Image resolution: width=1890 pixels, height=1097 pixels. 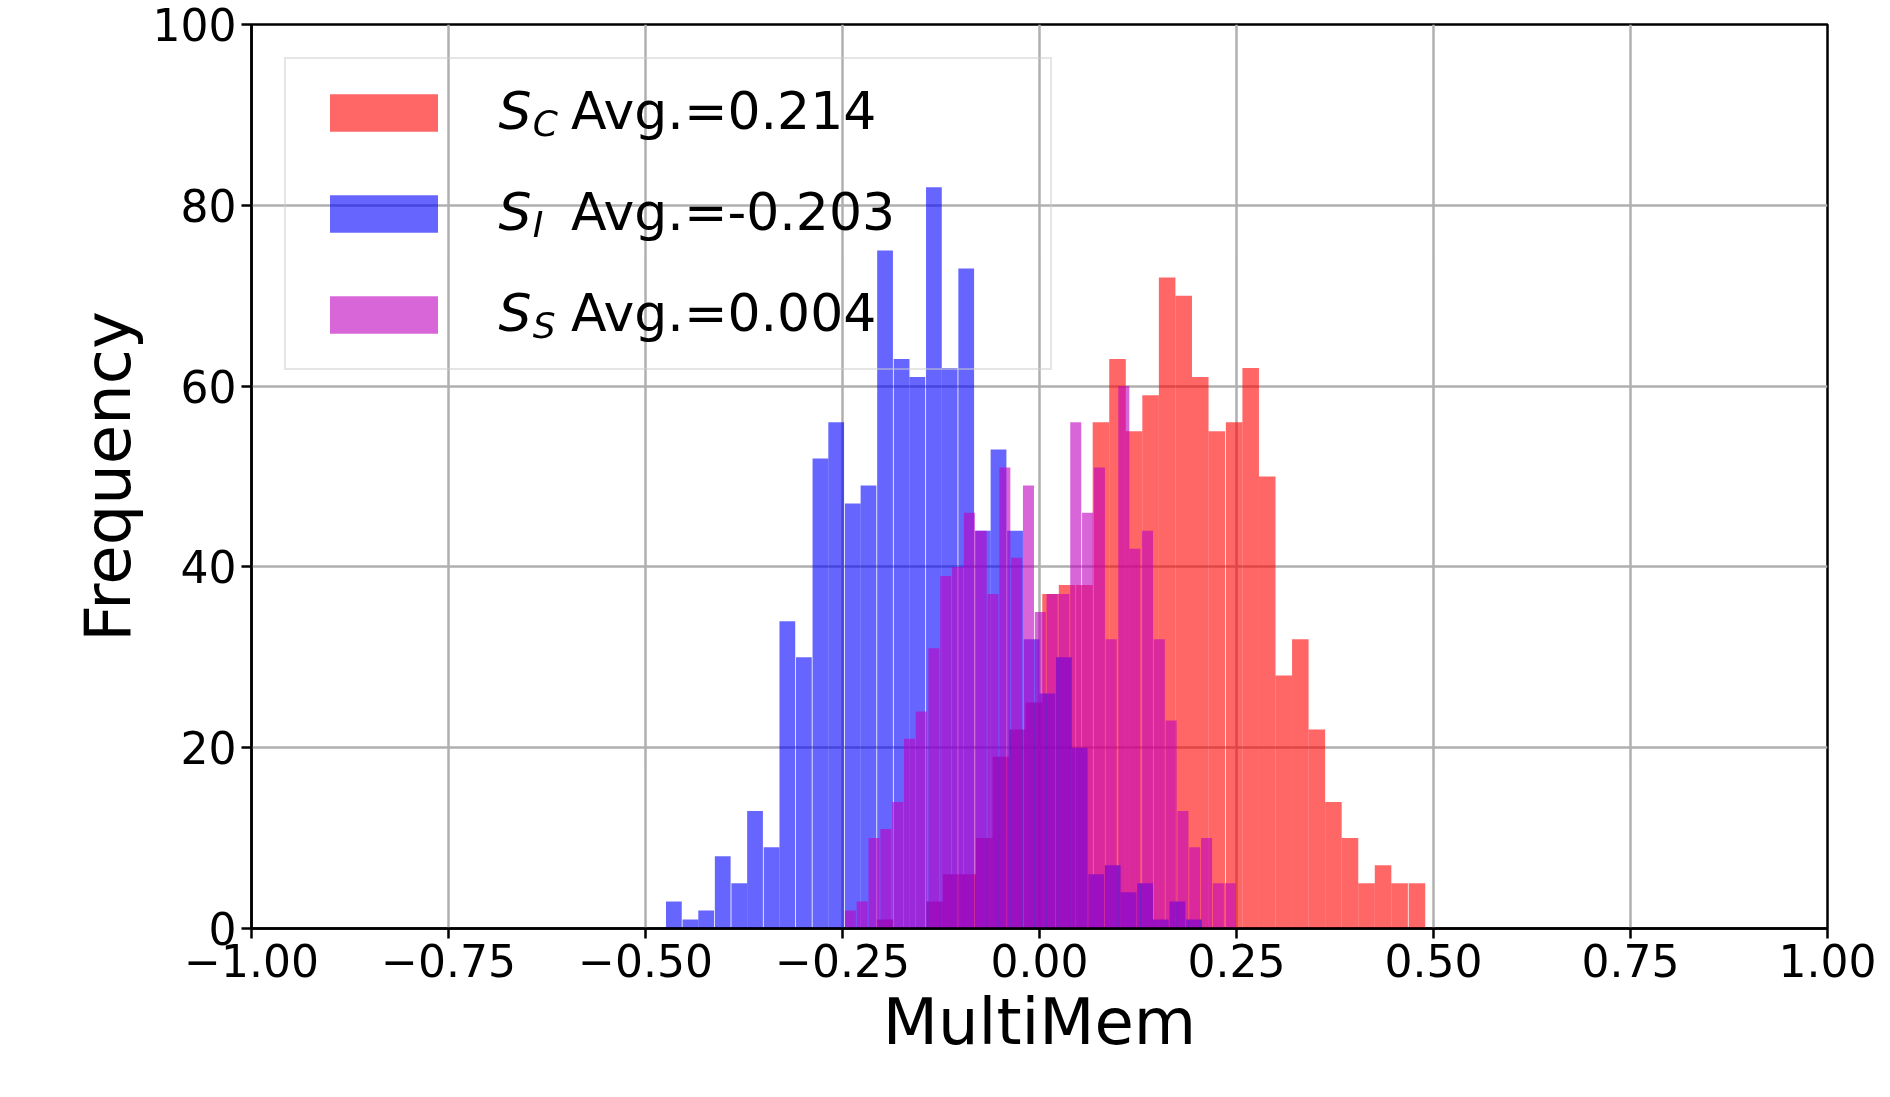 I want to click on y-tick-label: 100, so click(x=194, y=25).